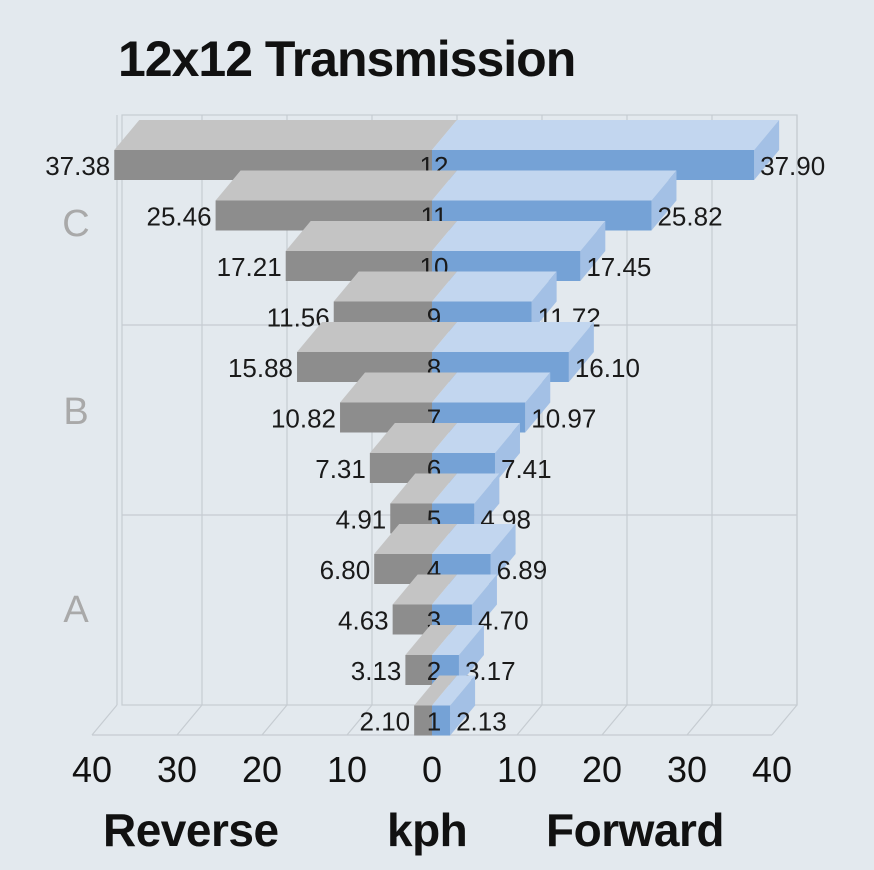 The image size is (874, 870). I want to click on bar-forward, so click(441, 720).